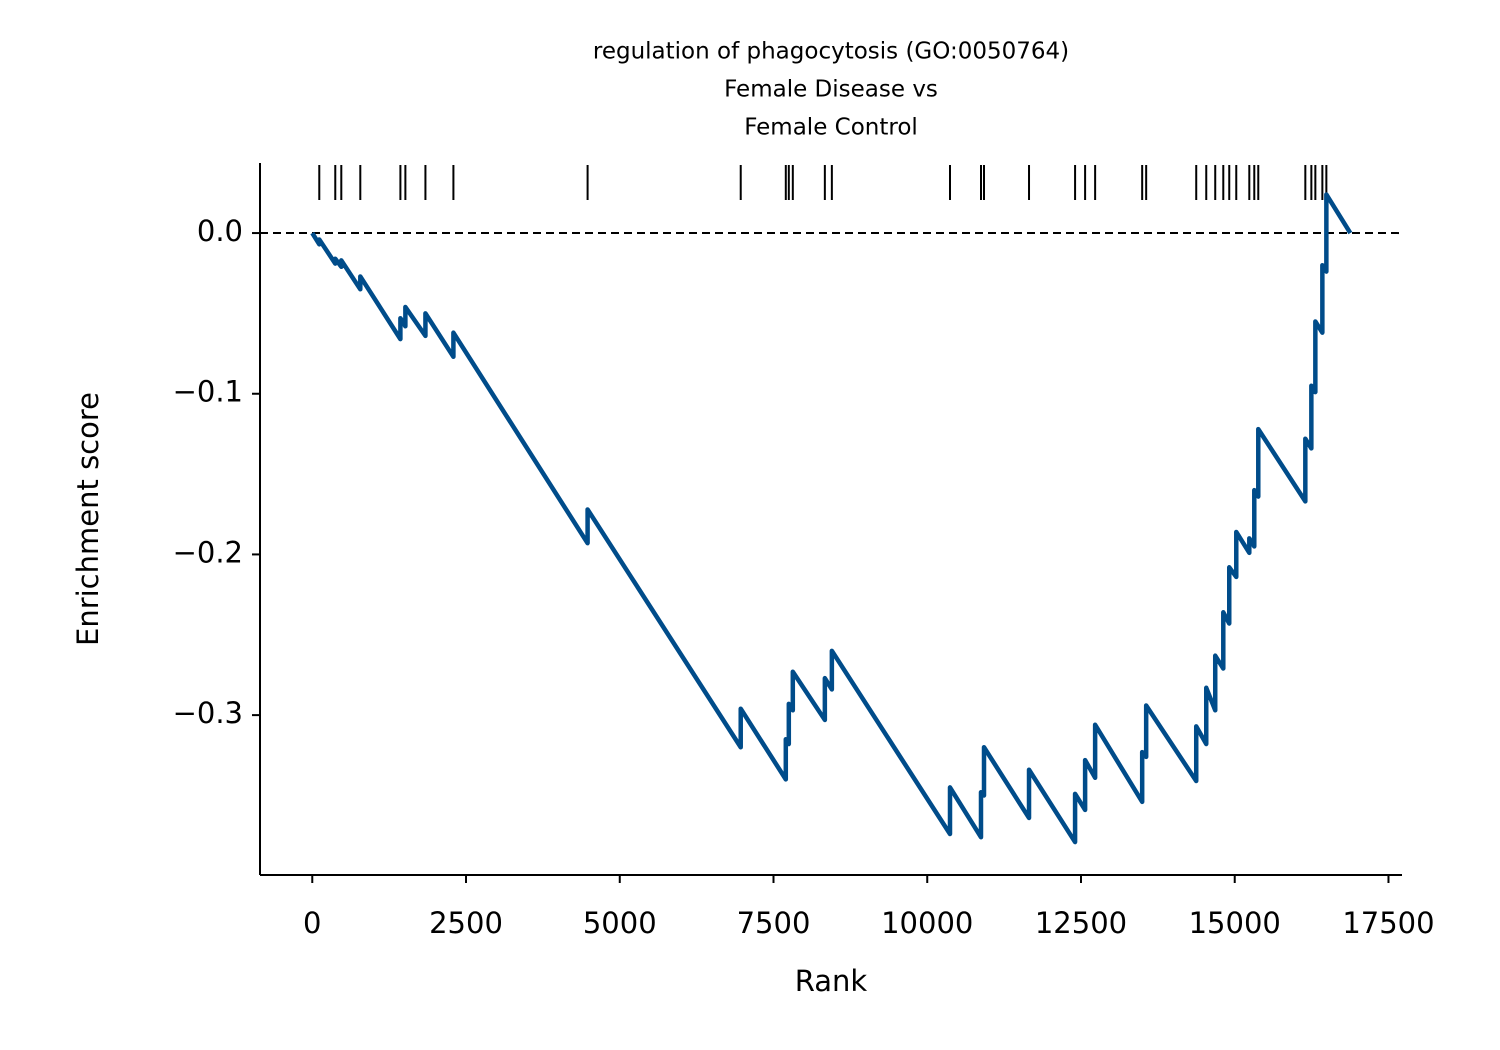 The image size is (1500, 1050). Describe the element at coordinates (88, 519) in the screenshot. I see `y-axis-label: Enrichment score` at that location.